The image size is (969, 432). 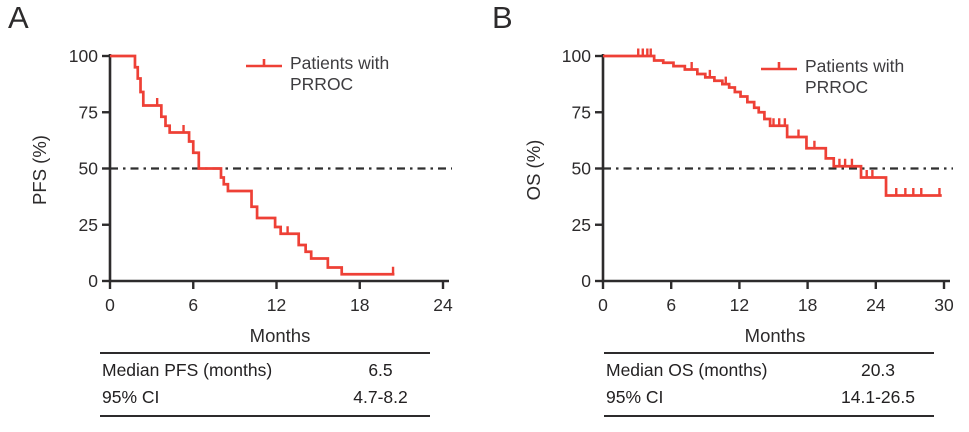 I want to click on legend-os: Patients with PRROC, so click(x=838, y=77).